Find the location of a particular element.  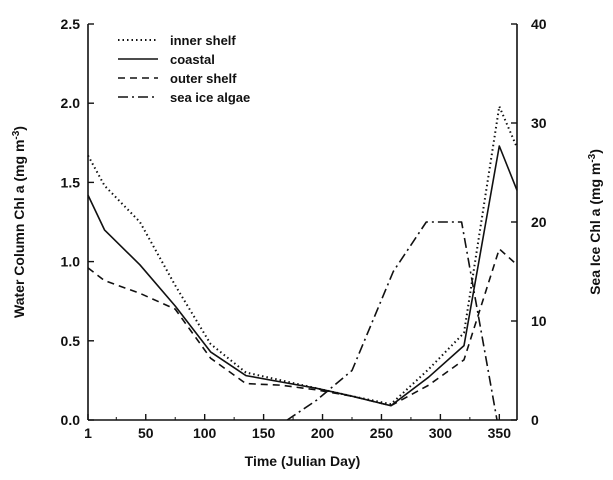

legend-label: coastal is located at coordinates (192, 59).